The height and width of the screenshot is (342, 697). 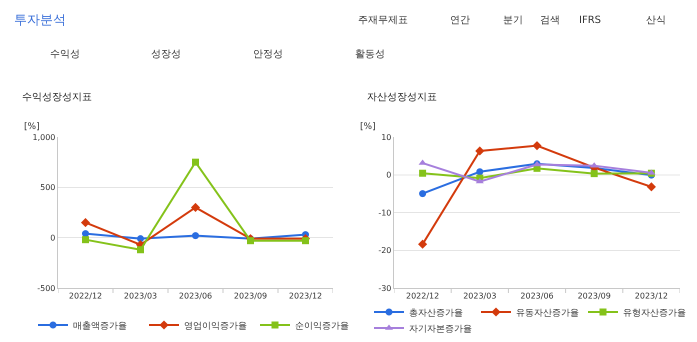 I want to click on legend-label: 영업이익증가율, so click(x=215, y=327).